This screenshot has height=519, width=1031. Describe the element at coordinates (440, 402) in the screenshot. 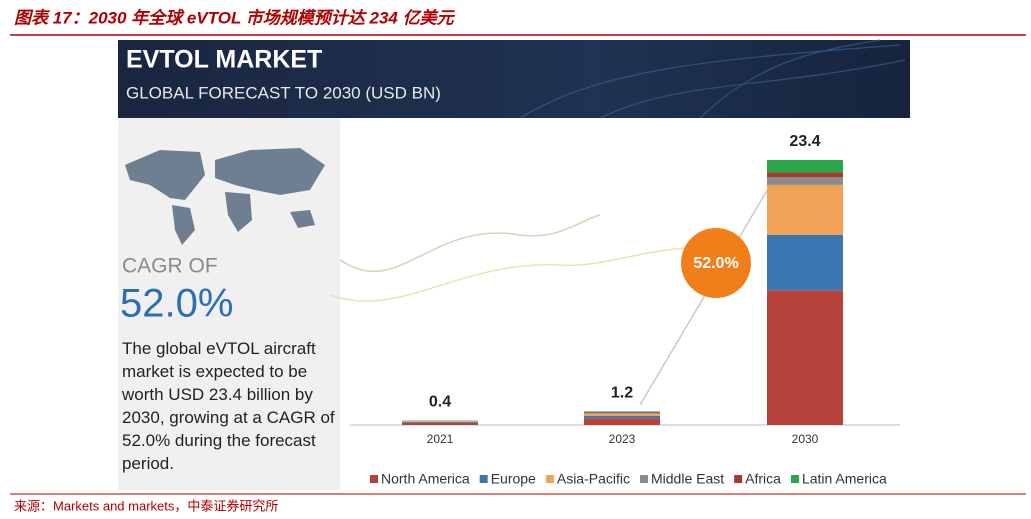

I see `total-label: 0.4` at that location.